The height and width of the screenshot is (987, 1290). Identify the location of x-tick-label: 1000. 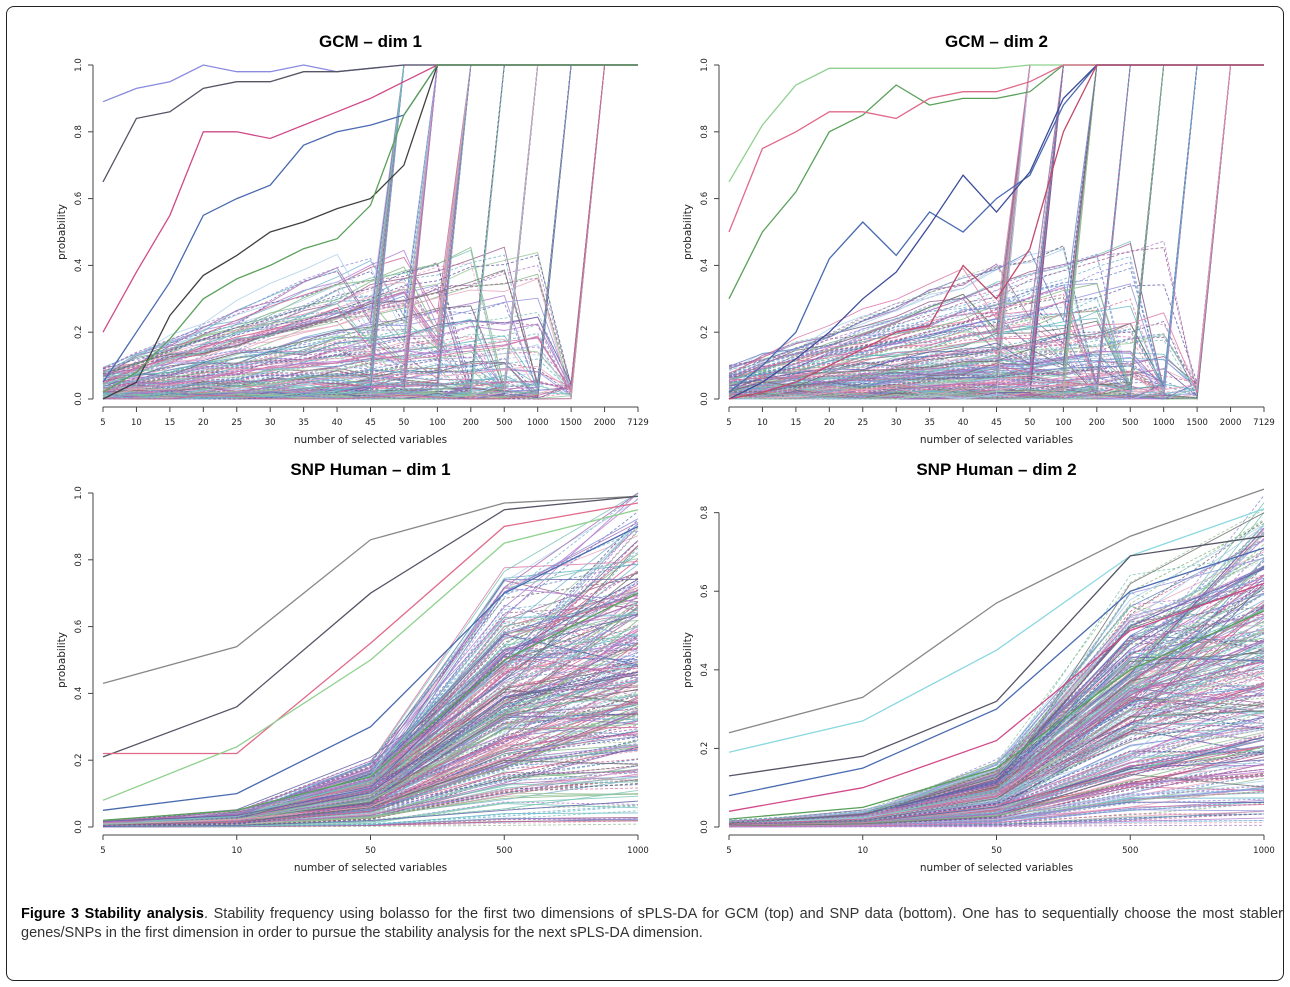
(638, 851).